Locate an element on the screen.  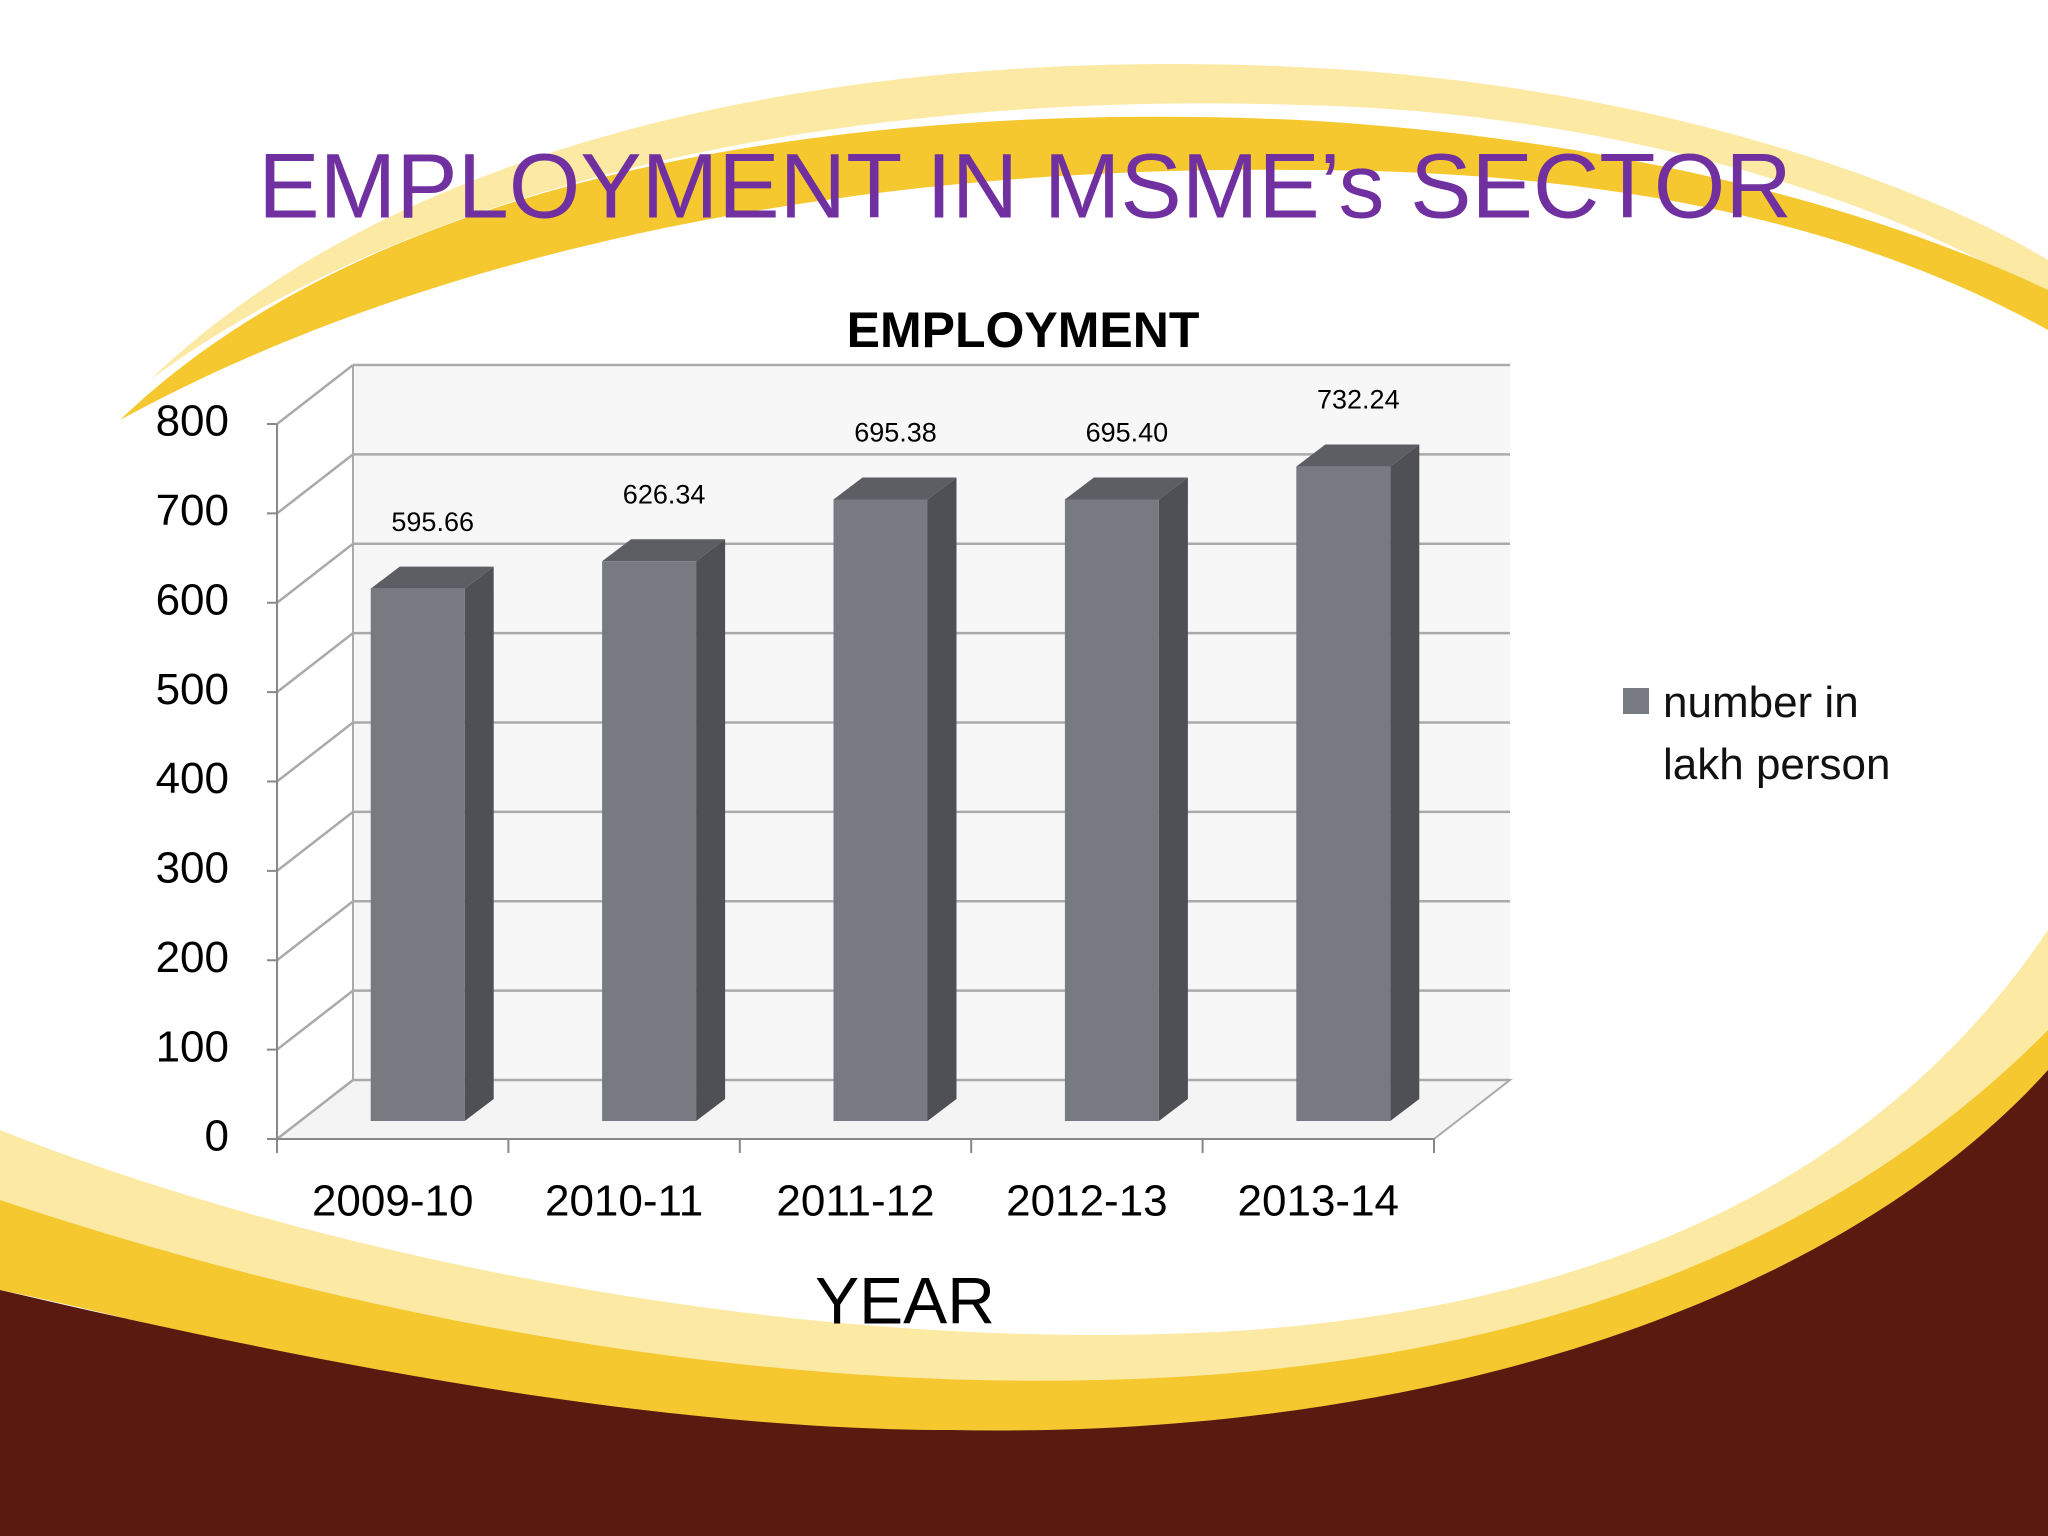
y-tick-label: 500 is located at coordinates (192, 689).